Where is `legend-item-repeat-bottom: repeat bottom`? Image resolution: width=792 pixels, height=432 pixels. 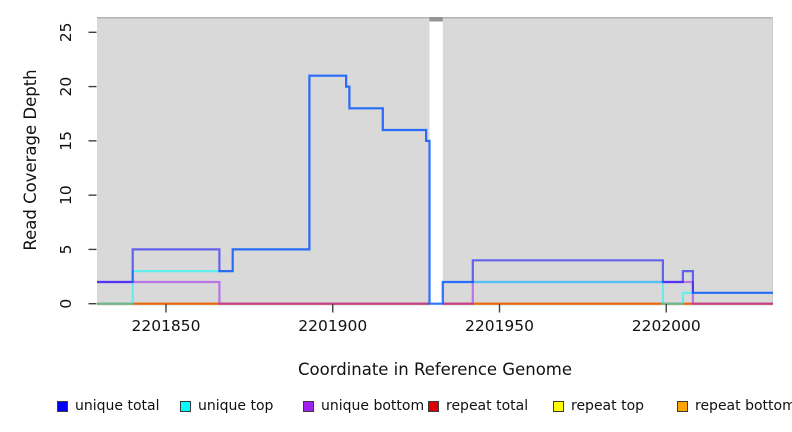 legend-item-repeat-bottom: repeat bottom is located at coordinates (734, 406).